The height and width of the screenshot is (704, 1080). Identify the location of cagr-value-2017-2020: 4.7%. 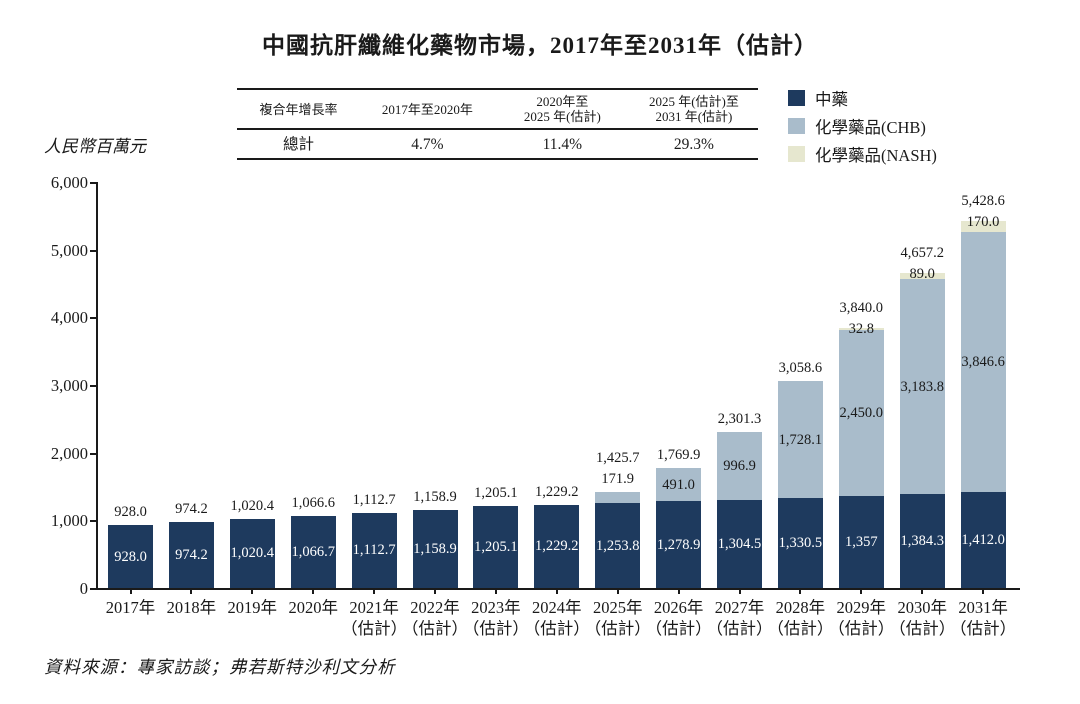
(427, 144).